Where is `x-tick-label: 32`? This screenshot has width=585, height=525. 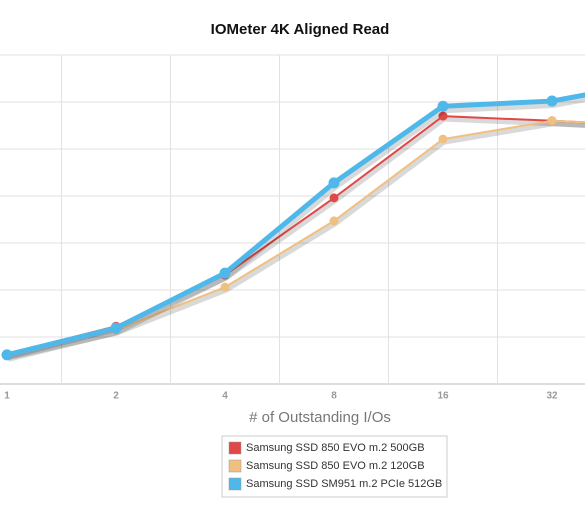 x-tick-label: 32 is located at coordinates (552, 396).